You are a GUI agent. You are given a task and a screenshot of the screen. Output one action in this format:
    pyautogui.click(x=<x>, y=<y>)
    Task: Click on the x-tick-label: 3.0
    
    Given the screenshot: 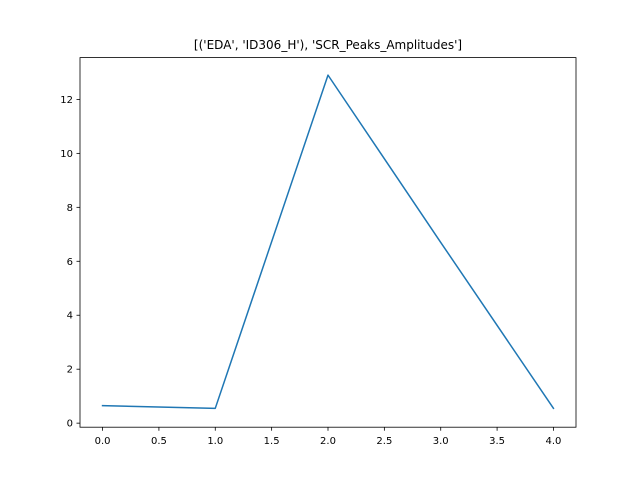 What is the action you would take?
    pyautogui.click(x=441, y=441)
    